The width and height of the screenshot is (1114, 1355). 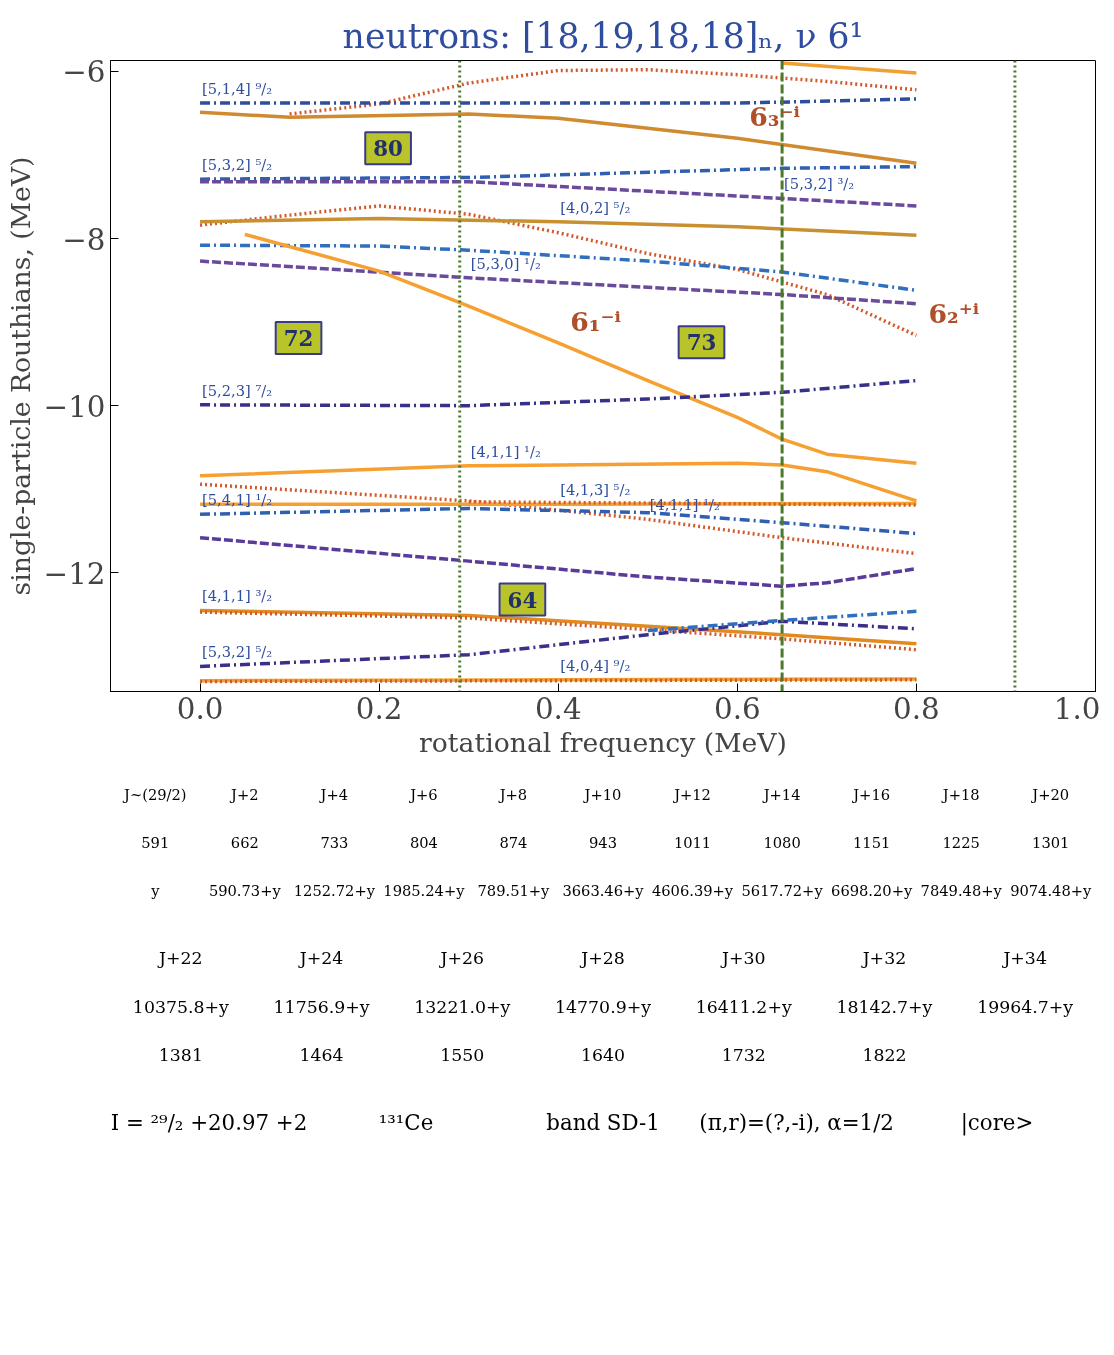 I want to click on text: 19964.7+y, so click(x=1025, y=1006).